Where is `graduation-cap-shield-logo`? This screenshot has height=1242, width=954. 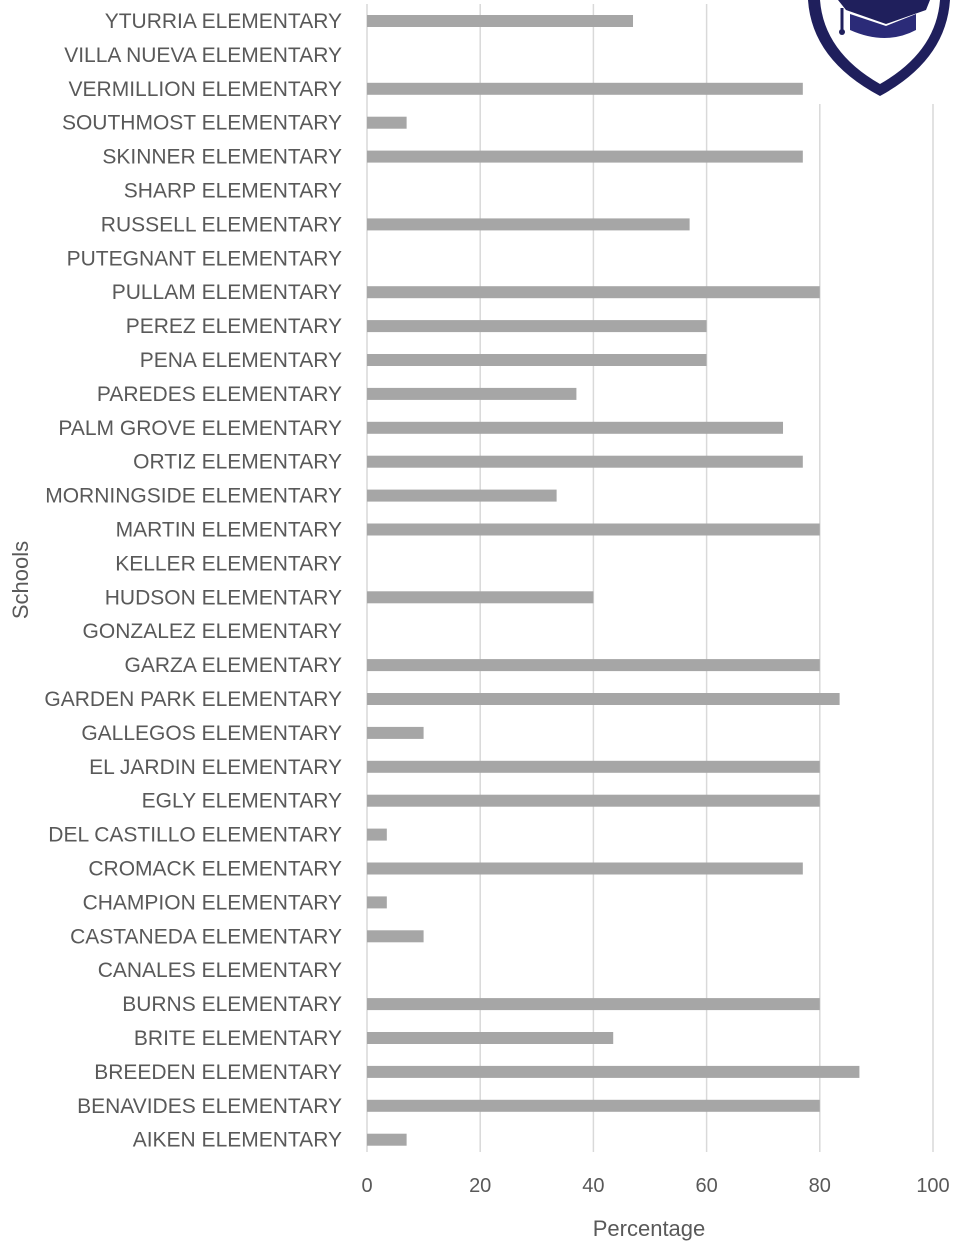
graduation-cap-shield-logo is located at coordinates (879, 48).